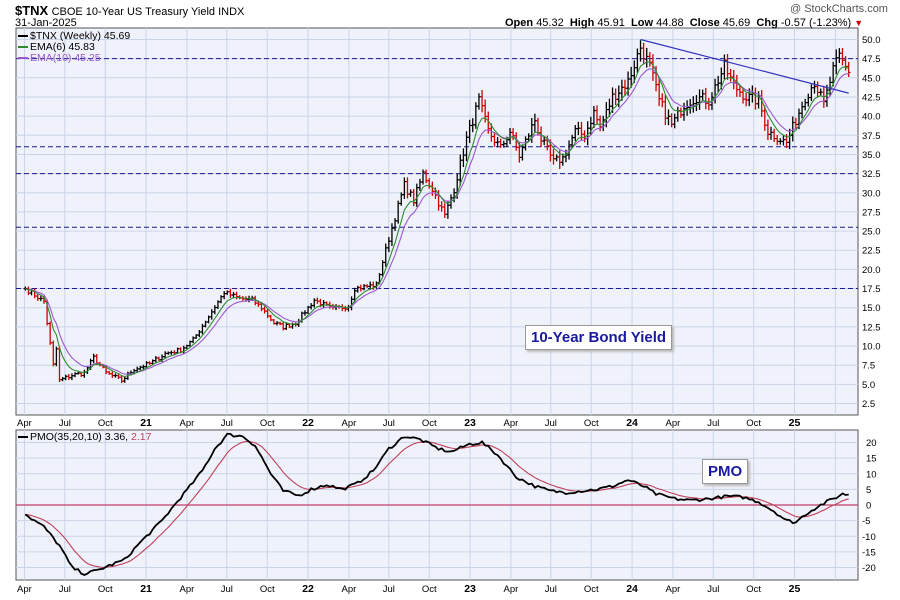  What do you see at coordinates (869, 568) in the screenshot?
I see `pmo-y-tick-label: -20` at bounding box center [869, 568].